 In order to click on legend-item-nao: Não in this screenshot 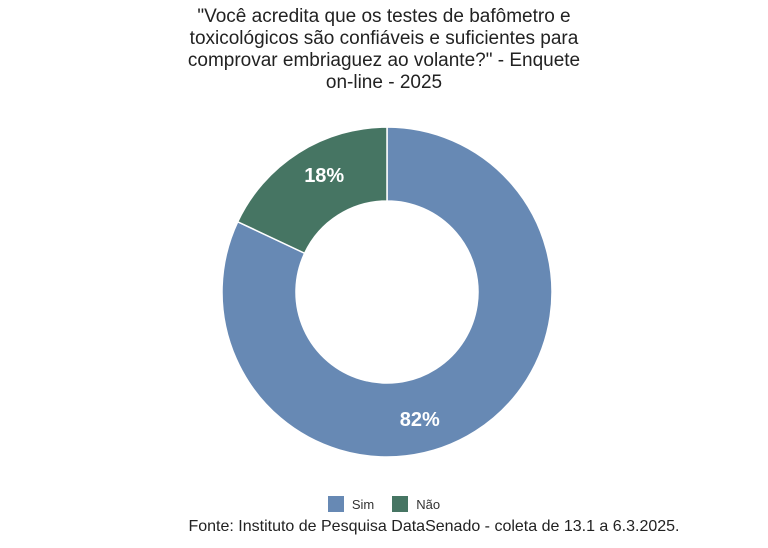, I will do `click(416, 504)`.